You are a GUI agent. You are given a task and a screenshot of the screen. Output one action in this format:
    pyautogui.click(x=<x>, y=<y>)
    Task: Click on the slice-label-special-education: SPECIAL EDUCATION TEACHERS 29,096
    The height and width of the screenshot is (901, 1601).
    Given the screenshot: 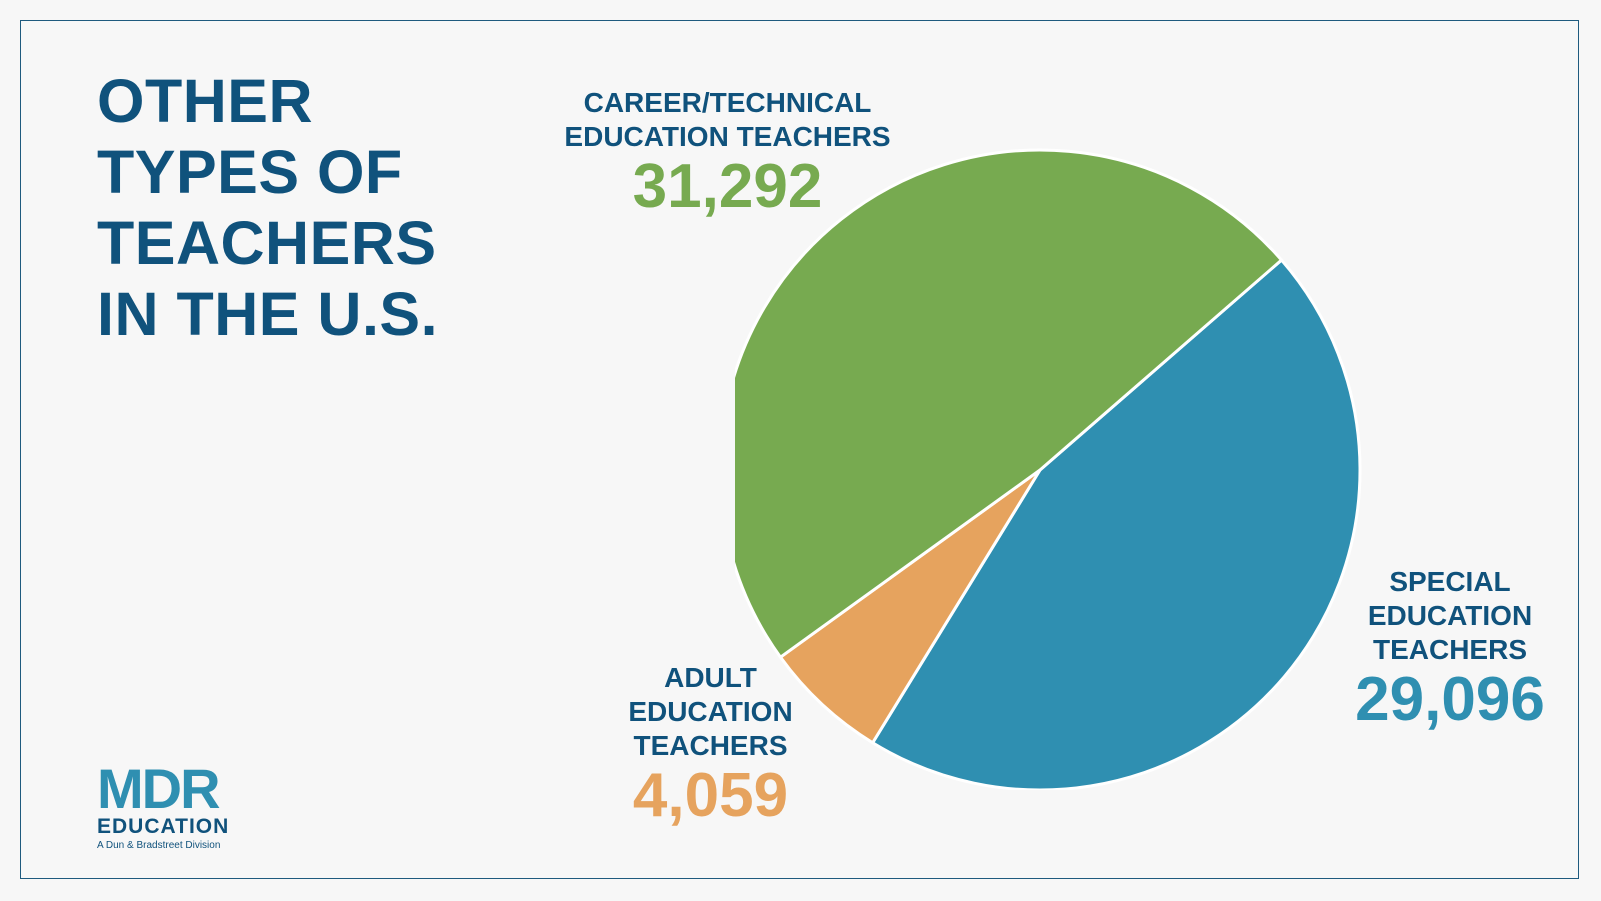 What is the action you would take?
    pyautogui.click(x=1450, y=649)
    